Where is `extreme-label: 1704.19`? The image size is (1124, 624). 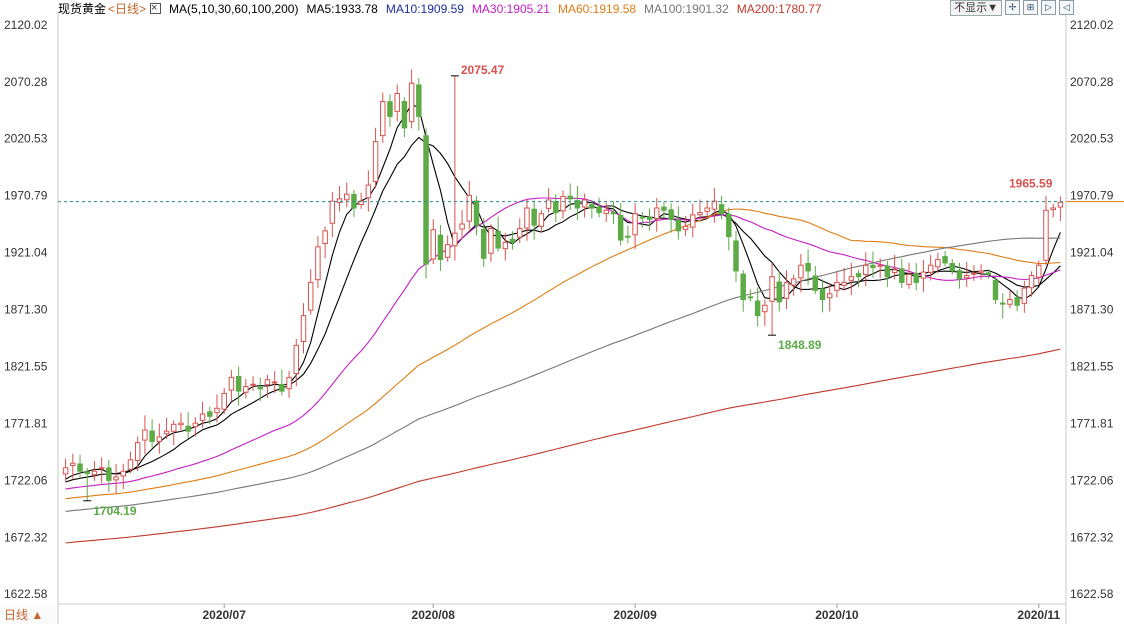 extreme-label: 1704.19 is located at coordinates (115, 511).